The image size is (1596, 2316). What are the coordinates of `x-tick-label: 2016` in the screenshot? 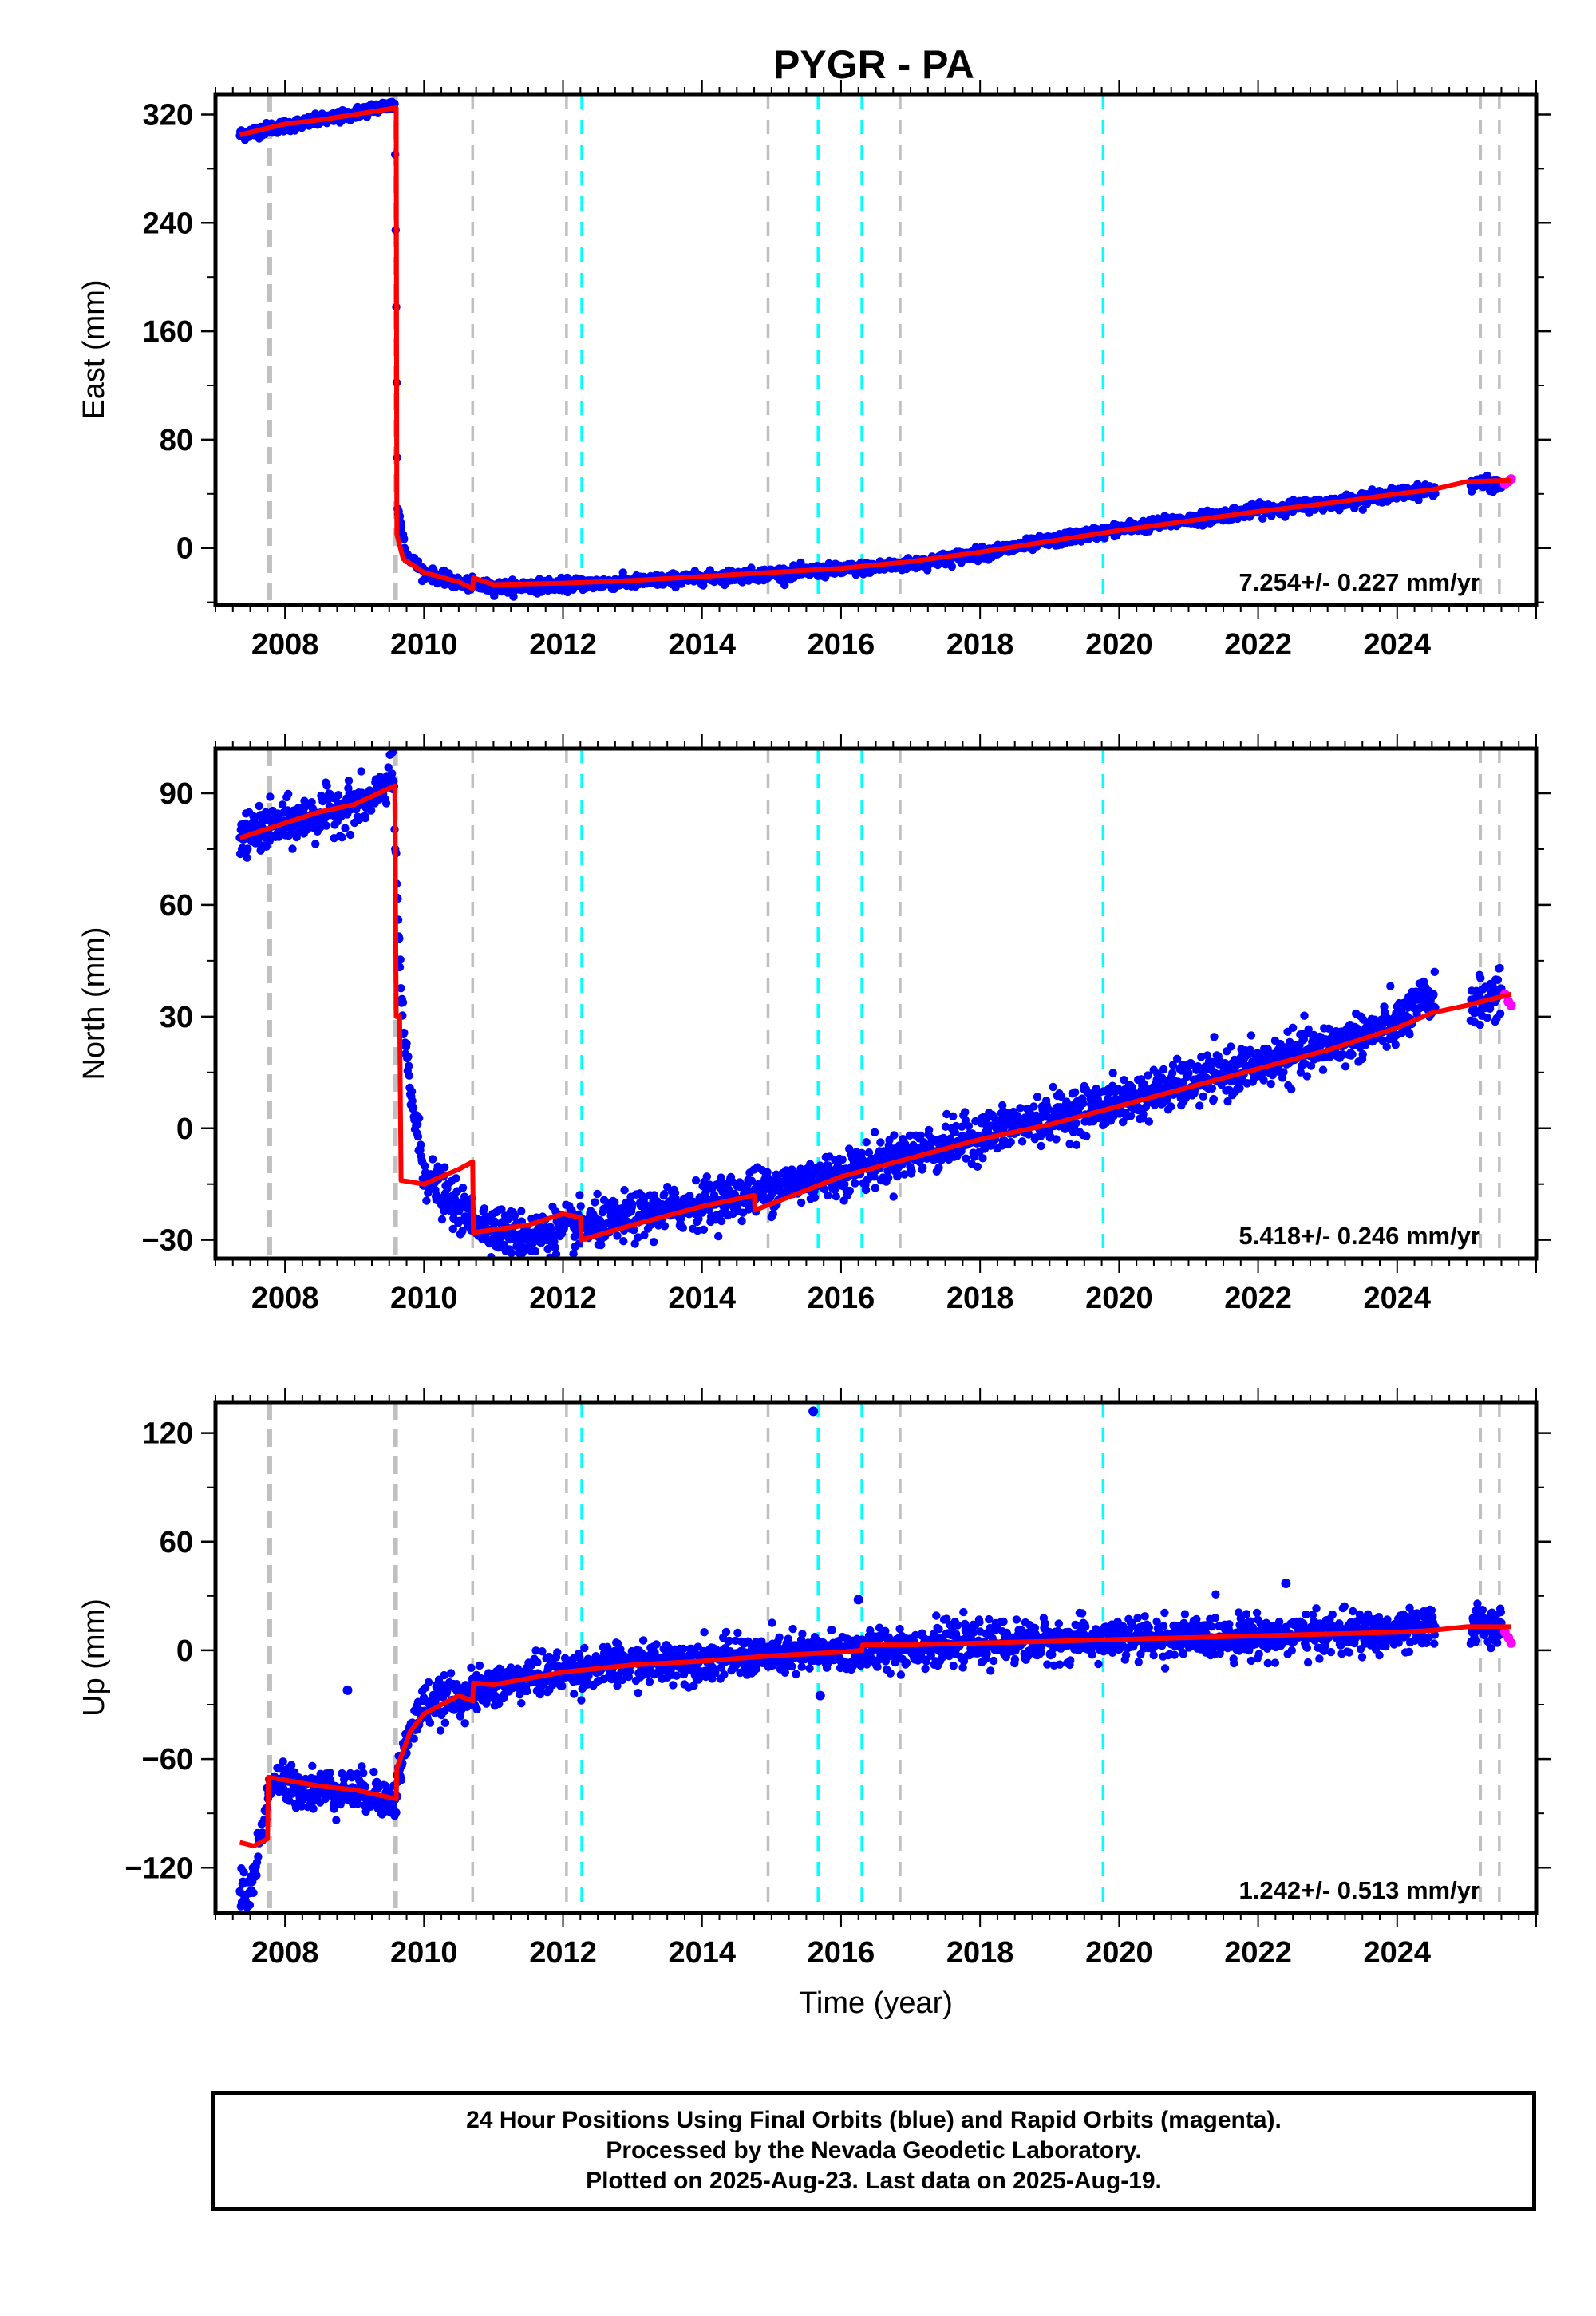 It's located at (841, 645).